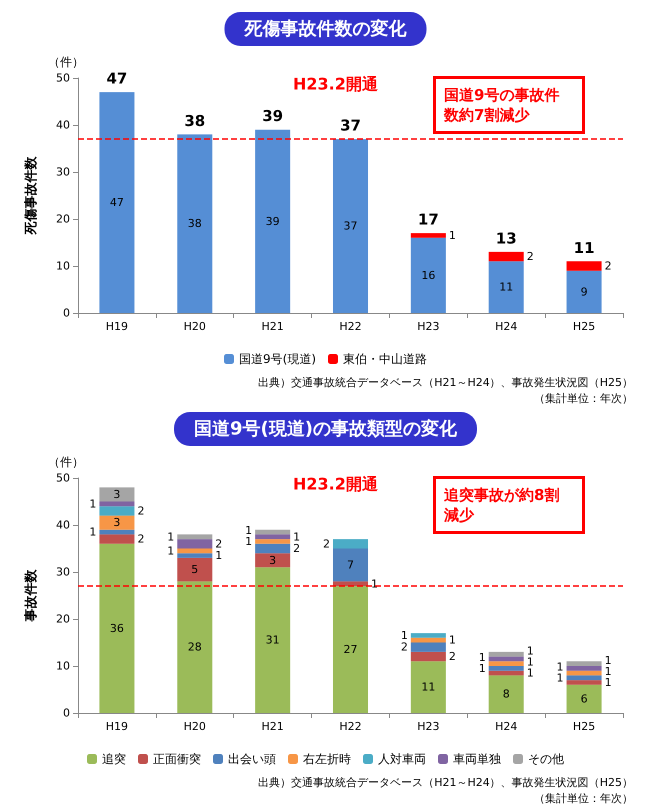 This screenshot has width=651, height=810. What do you see at coordinates (195, 726) in the screenshot?
I see `x-tick-label: H20` at bounding box center [195, 726].